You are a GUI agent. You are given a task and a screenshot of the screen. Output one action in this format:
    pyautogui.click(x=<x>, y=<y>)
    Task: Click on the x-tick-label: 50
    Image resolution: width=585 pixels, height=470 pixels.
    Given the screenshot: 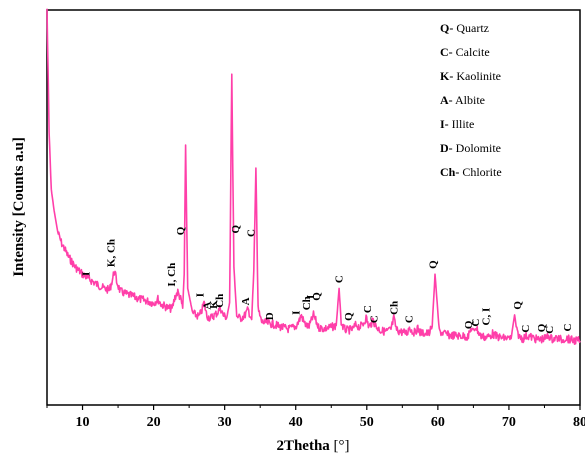 What is the action you would take?
    pyautogui.click(x=367, y=422)
    